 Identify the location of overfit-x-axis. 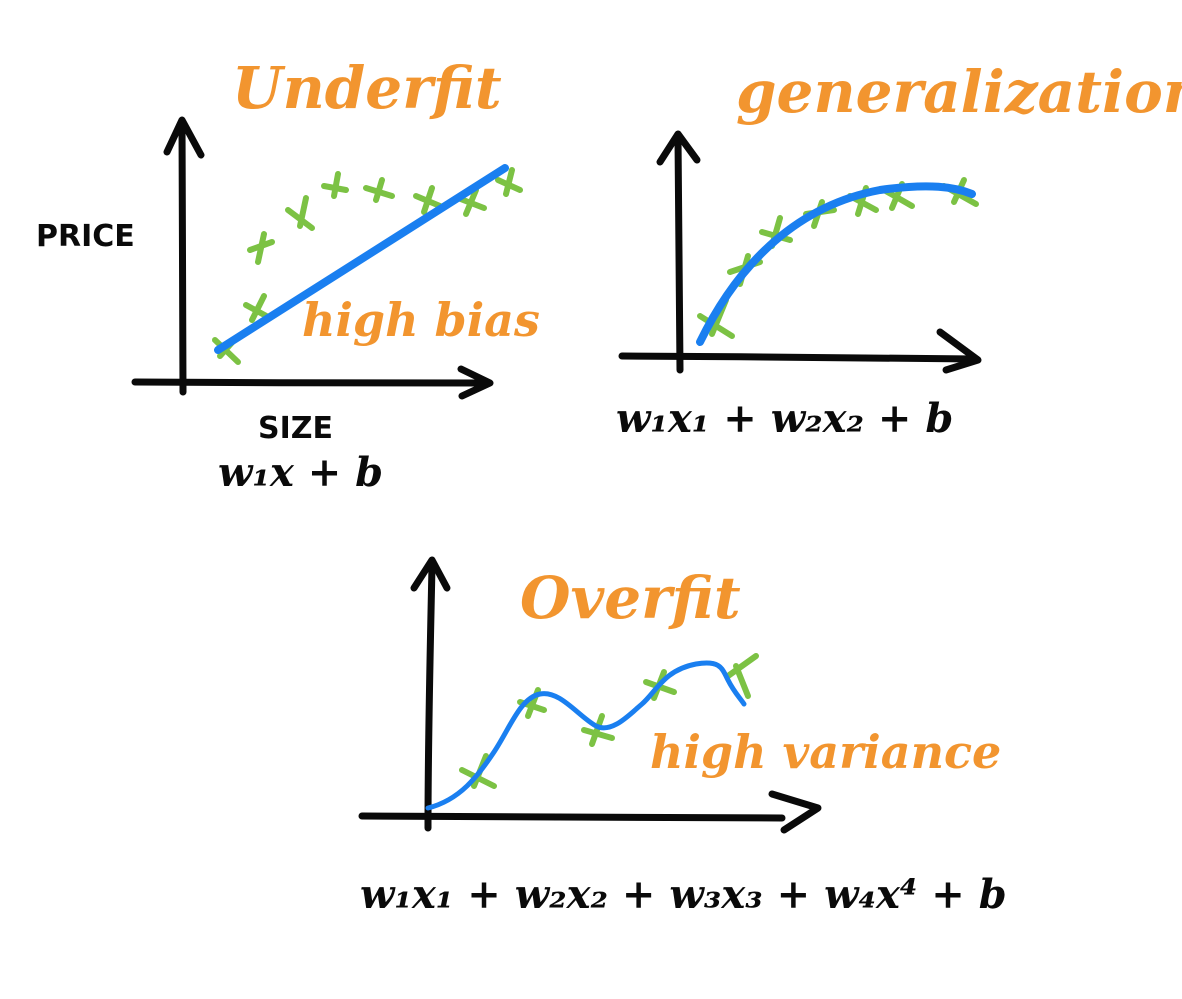
(572, 817).